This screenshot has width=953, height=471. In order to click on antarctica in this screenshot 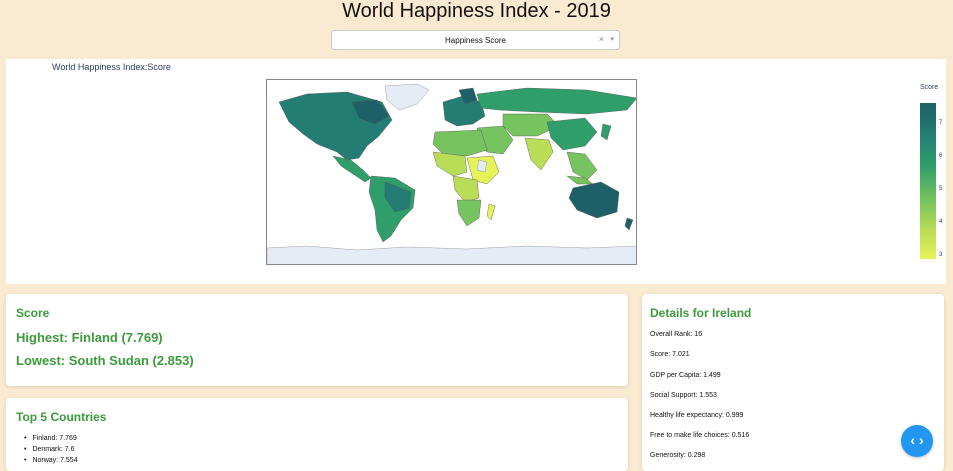, I will do `click(451, 254)`.